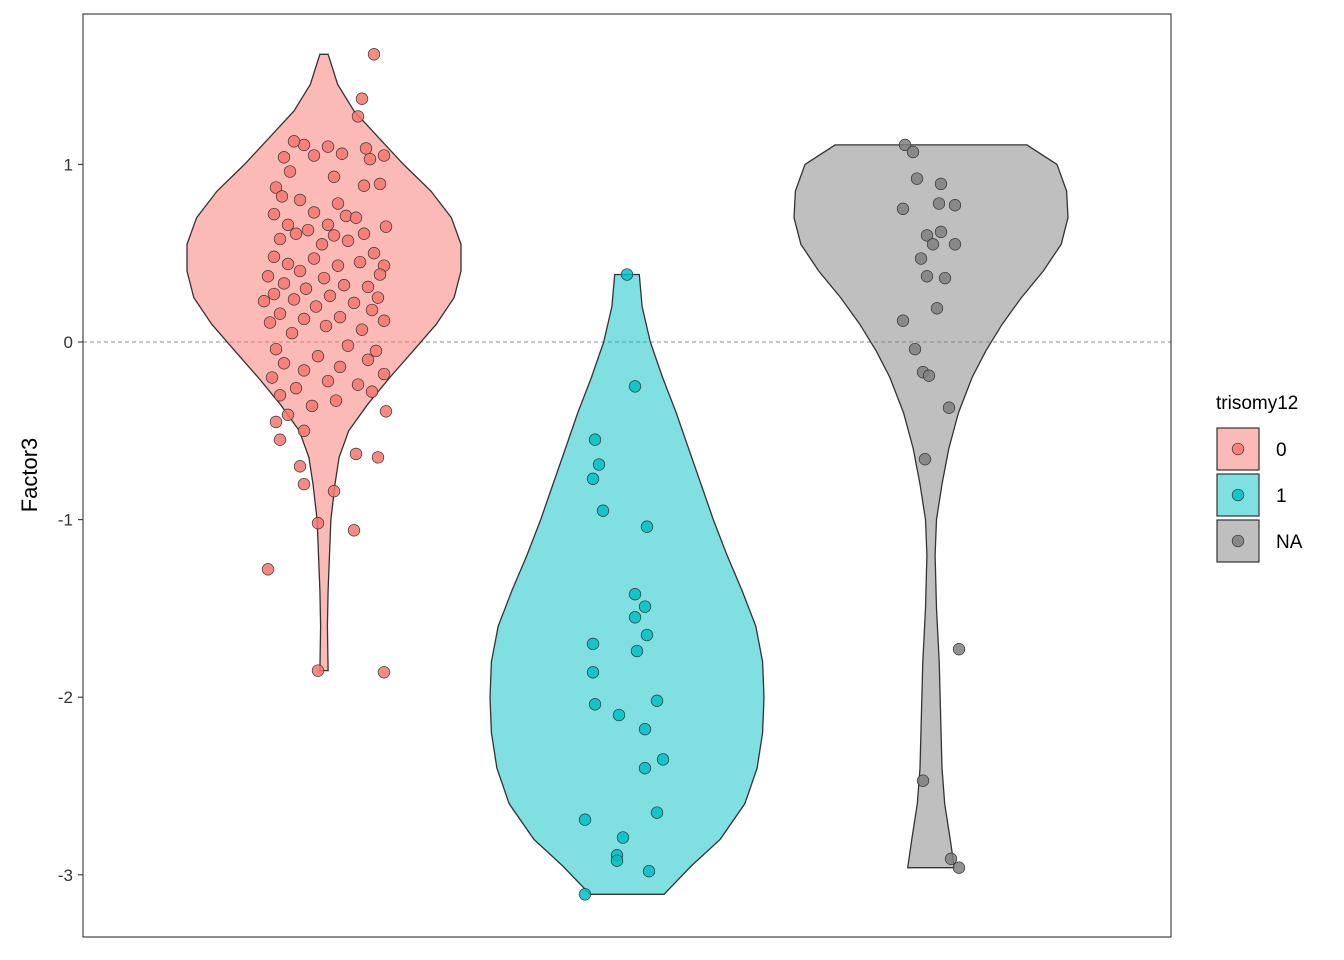 The height and width of the screenshot is (960, 1344). I want to click on y-tick-label: 0, so click(68, 342).